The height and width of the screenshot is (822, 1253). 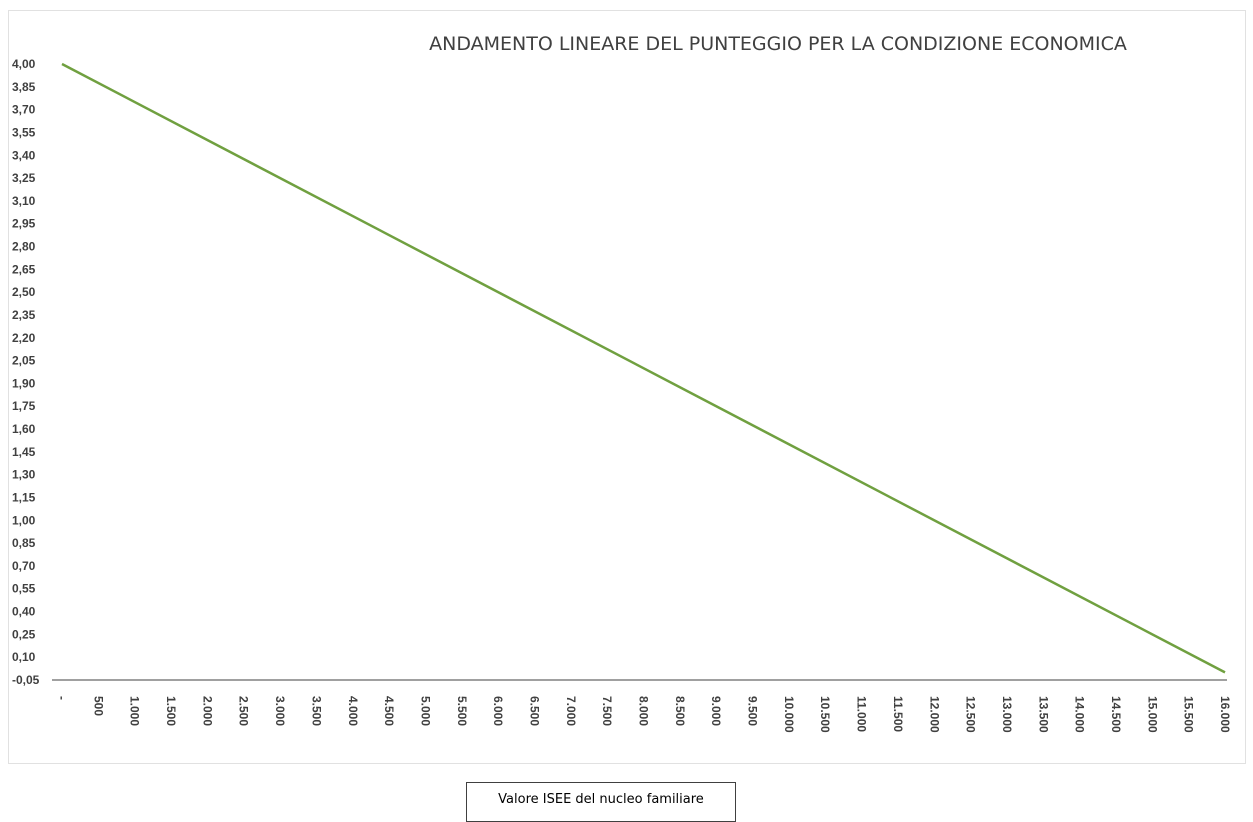 What do you see at coordinates (24, 589) in the screenshot?
I see `y-tick-label: 0,55` at bounding box center [24, 589].